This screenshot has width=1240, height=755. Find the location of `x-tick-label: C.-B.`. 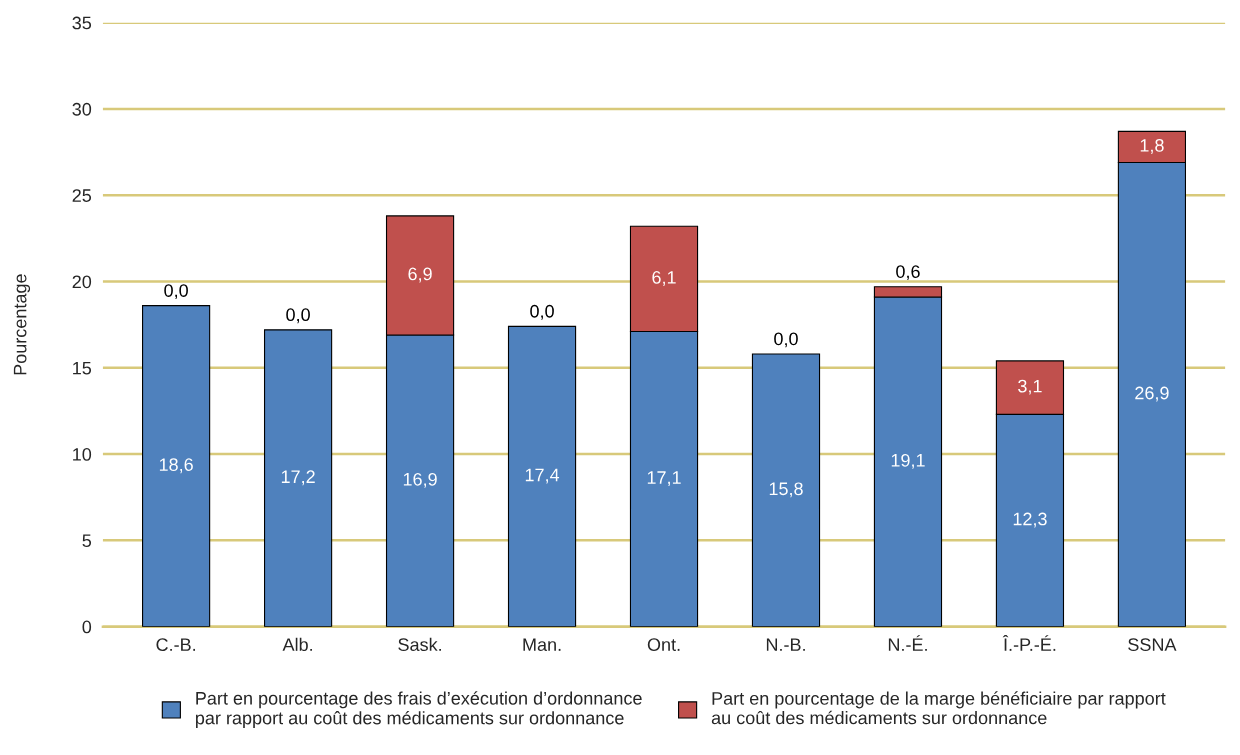

x-tick-label: C.-B. is located at coordinates (176, 645).